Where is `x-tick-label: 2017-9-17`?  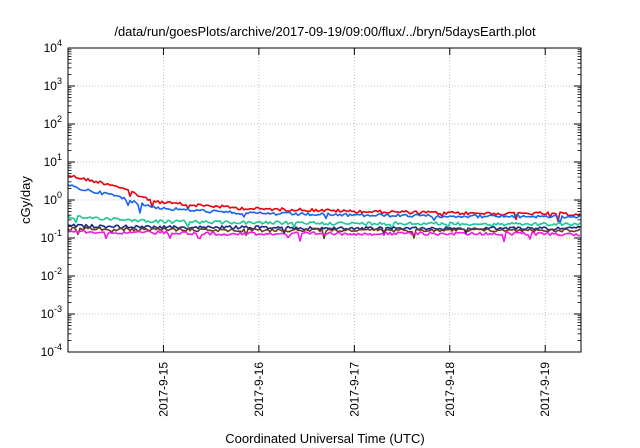
x-tick-label: 2017-9-17 is located at coordinates (354, 389).